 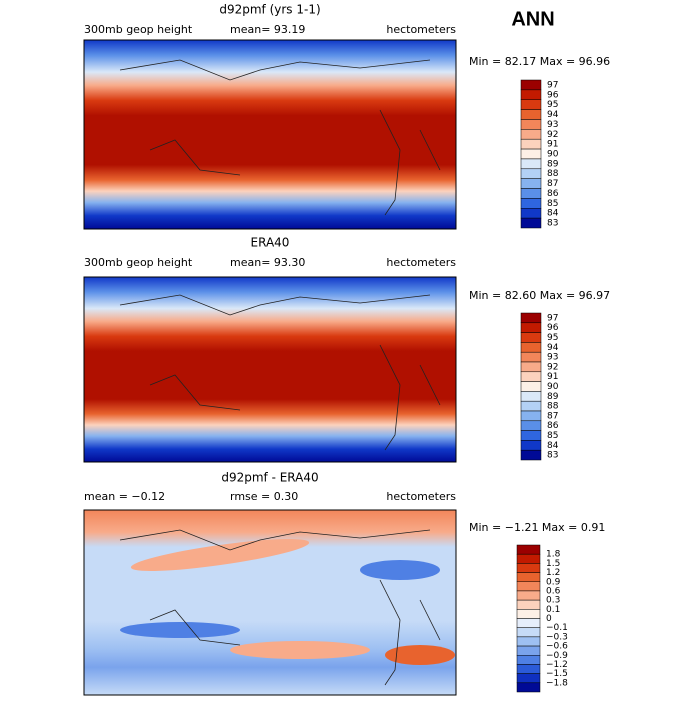 I want to click on colorbar-label: 0.1, so click(x=553, y=610).